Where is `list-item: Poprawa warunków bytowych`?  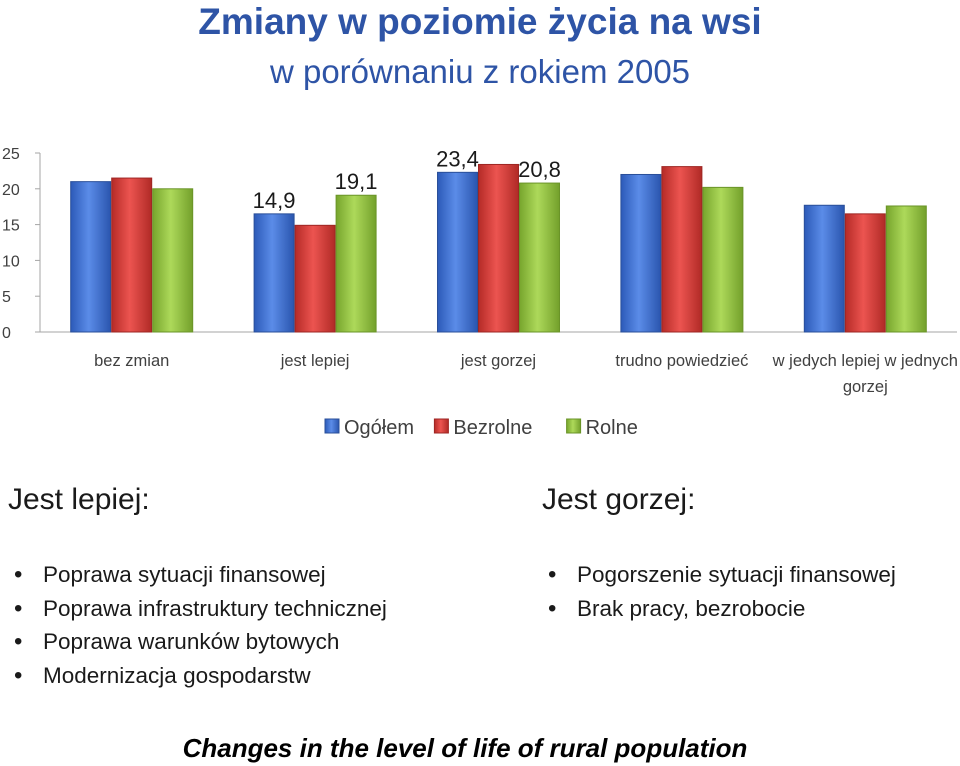
list-item: Poprawa warunków bytowych is located at coordinates (208, 642).